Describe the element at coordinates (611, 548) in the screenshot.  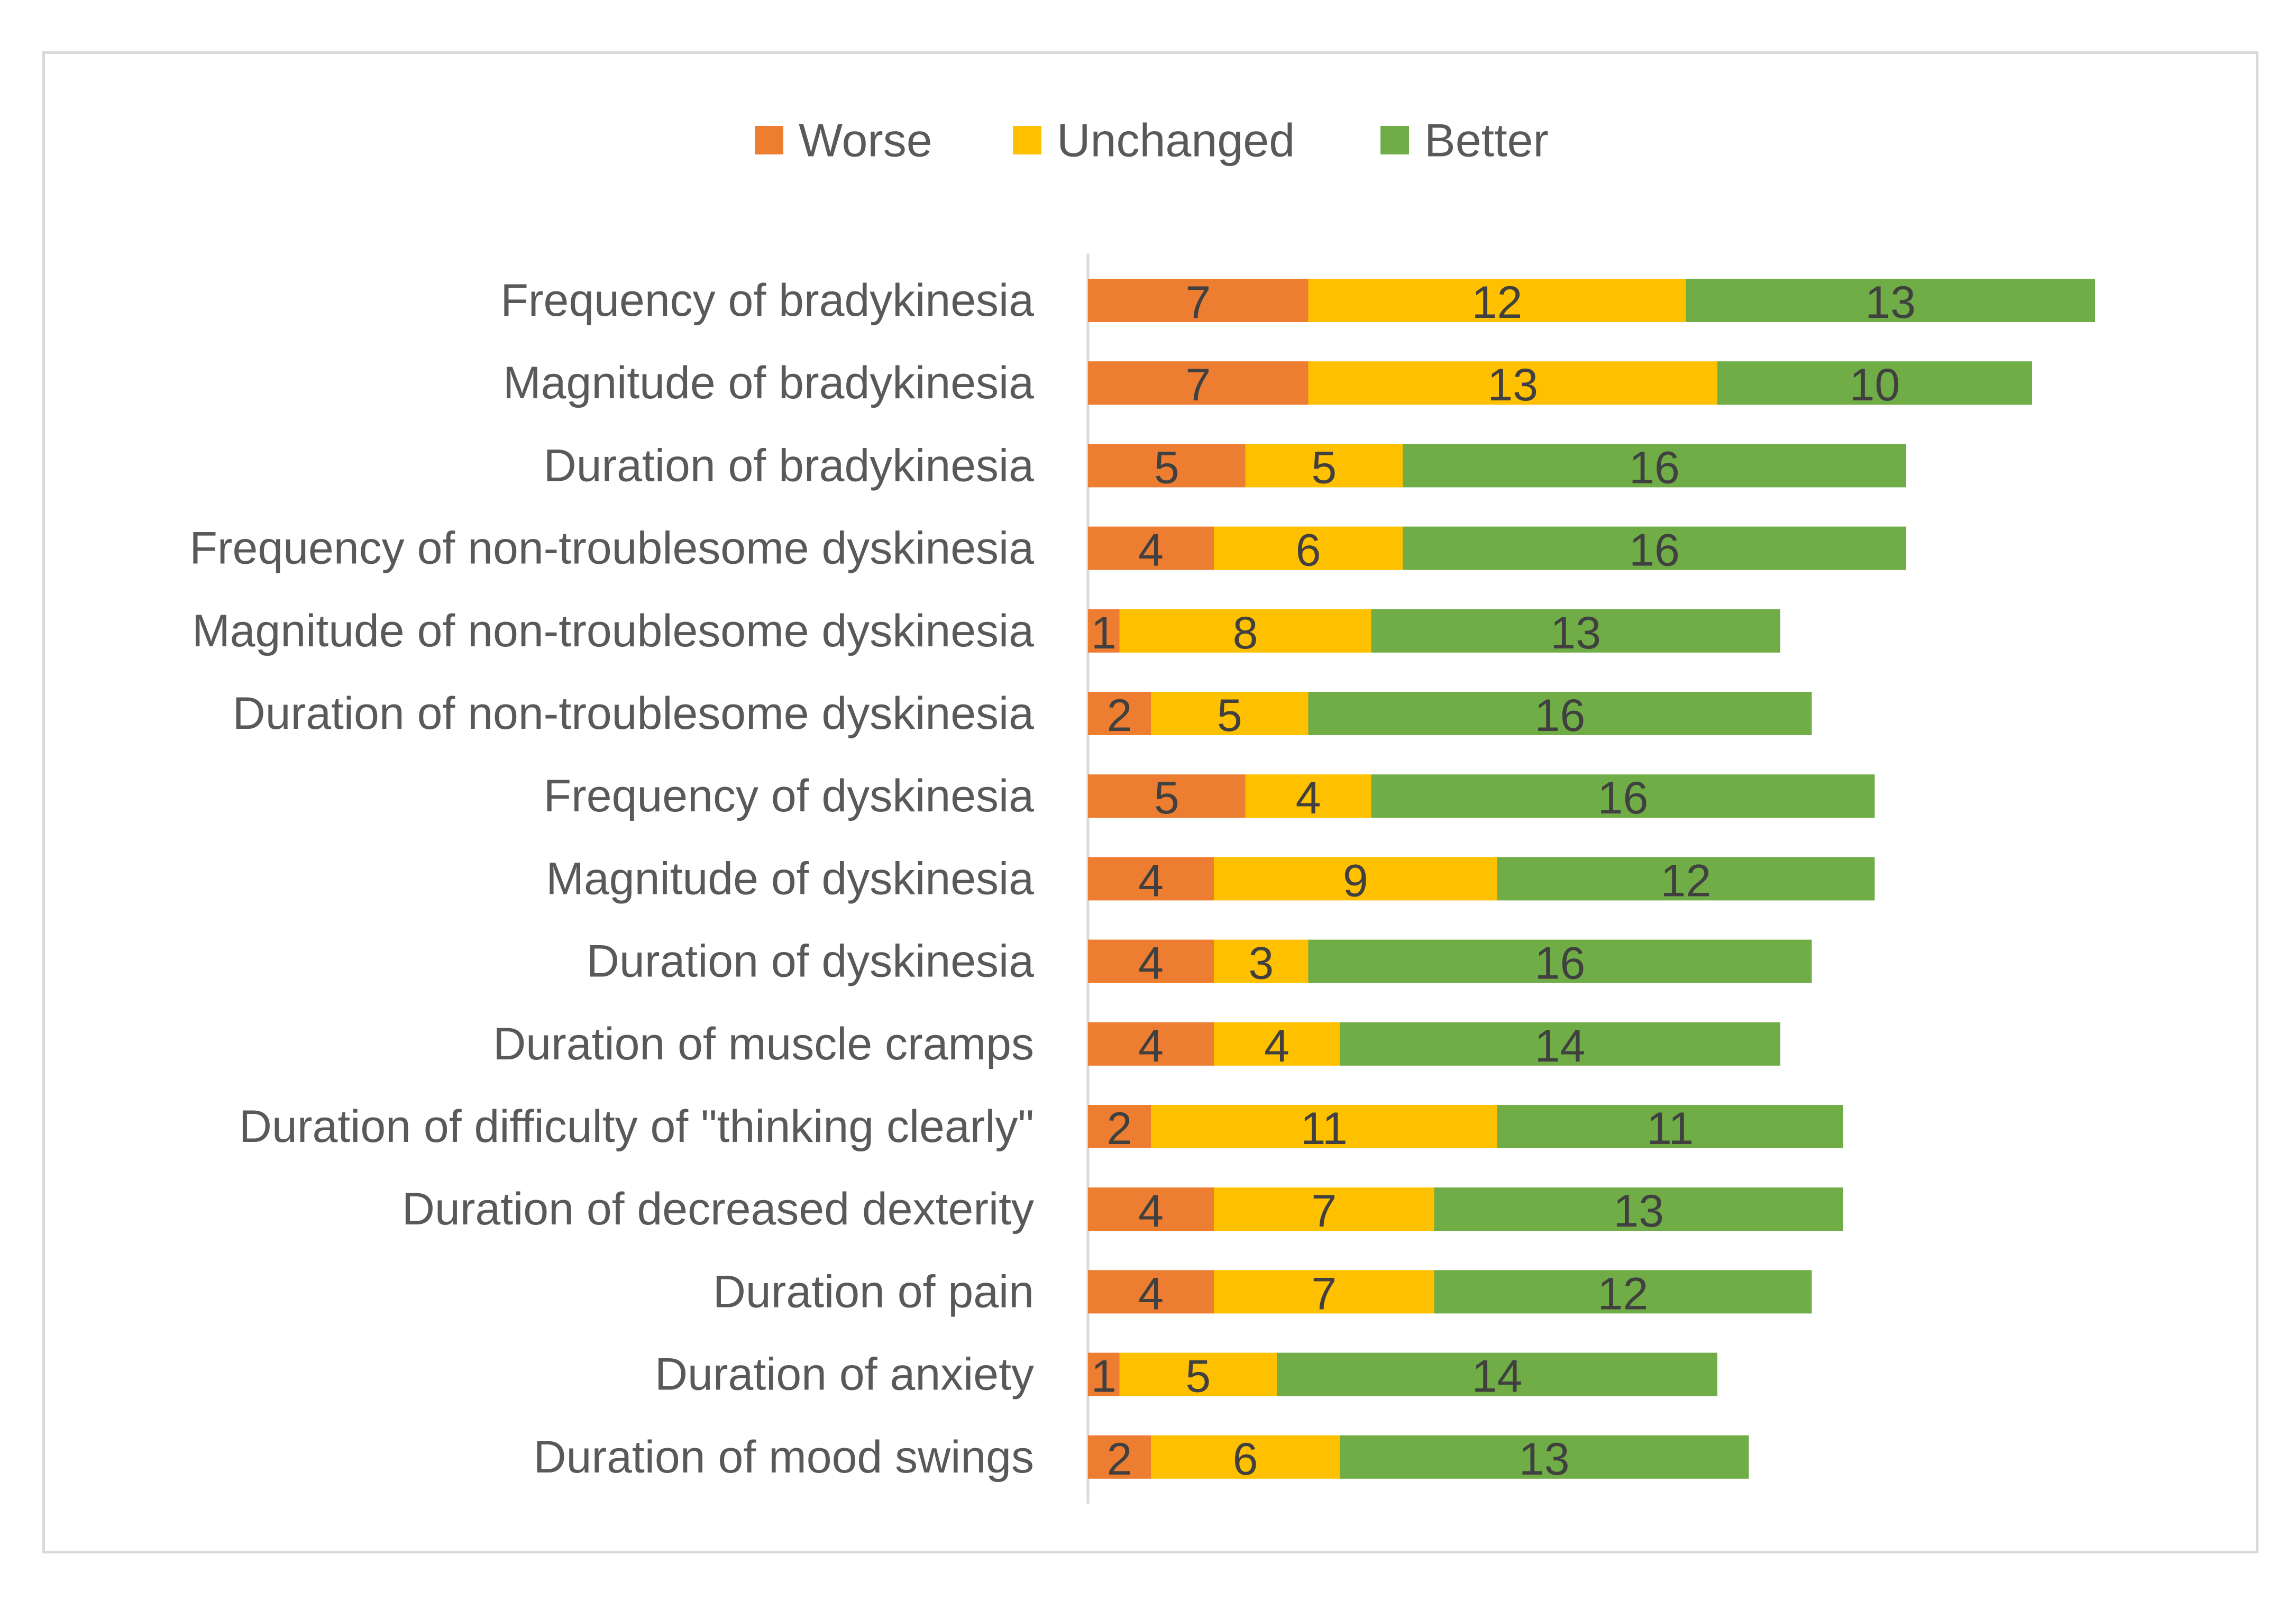
I see `category-label: Frequency of non-troublesome dyskinesia` at that location.